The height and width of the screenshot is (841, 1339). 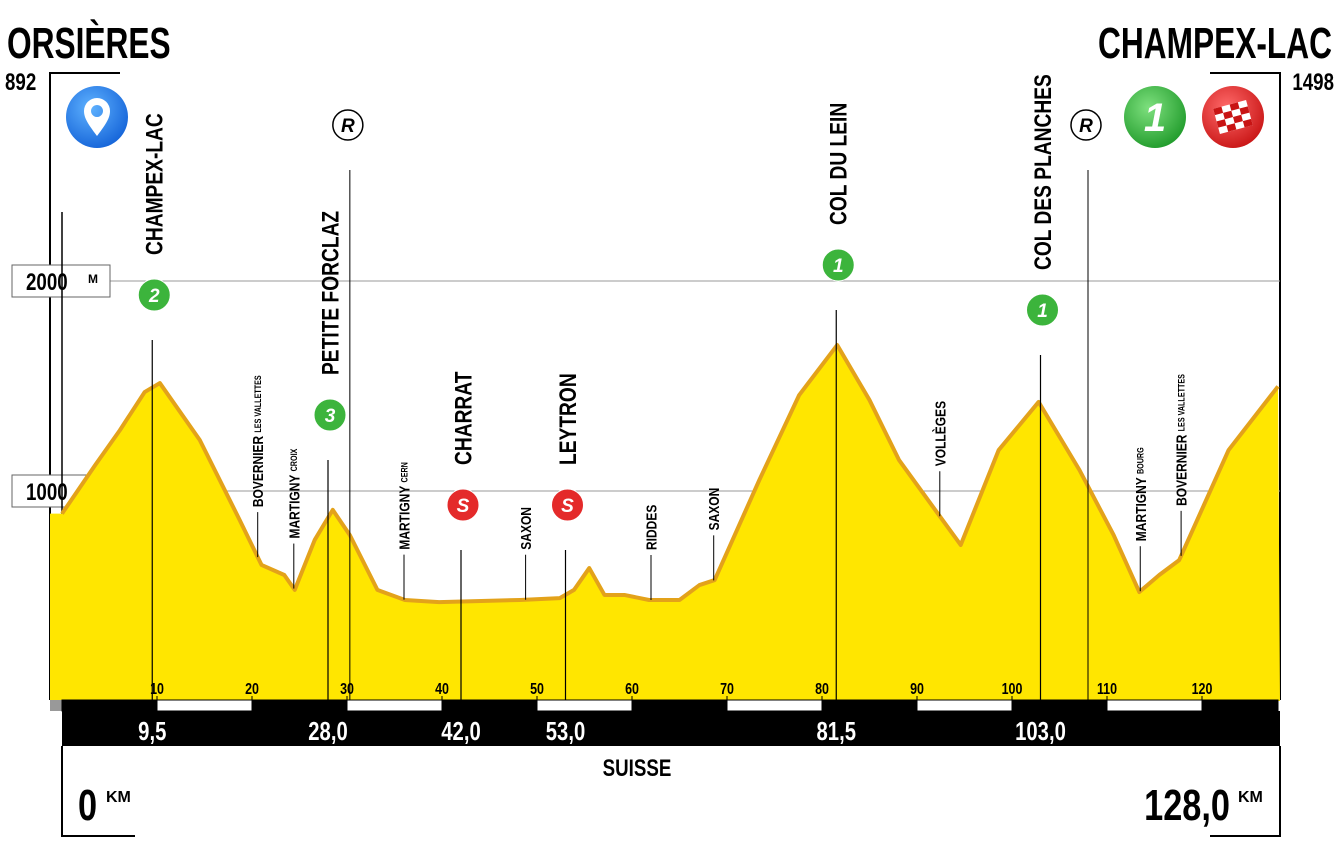 I want to click on point-badge-label: 3, so click(x=330, y=416).